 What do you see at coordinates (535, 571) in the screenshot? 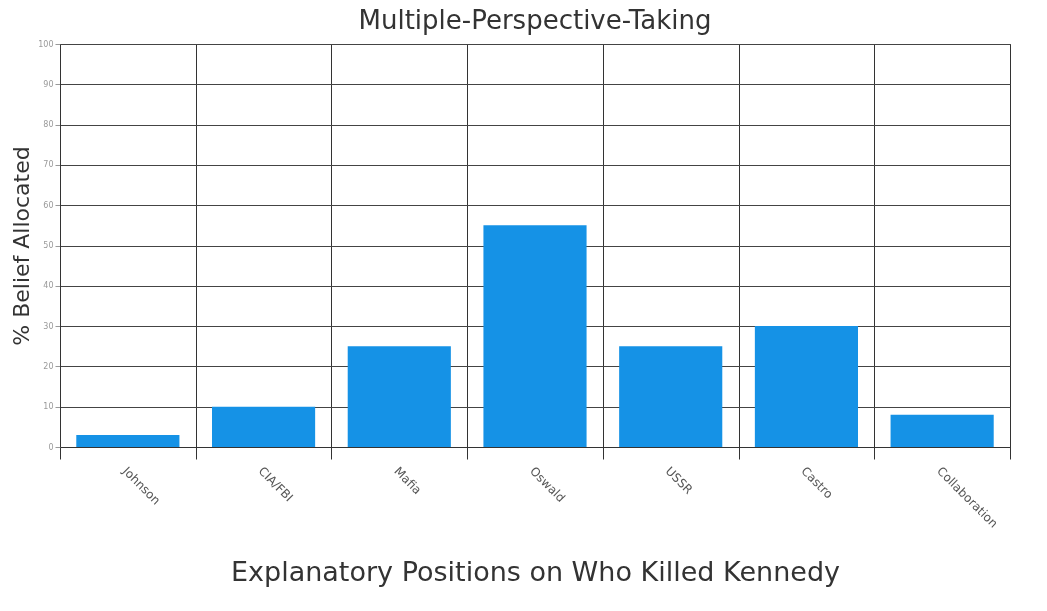
I see `x-axis-title: Explanatory Positions on Who Killed Kennedy` at bounding box center [535, 571].